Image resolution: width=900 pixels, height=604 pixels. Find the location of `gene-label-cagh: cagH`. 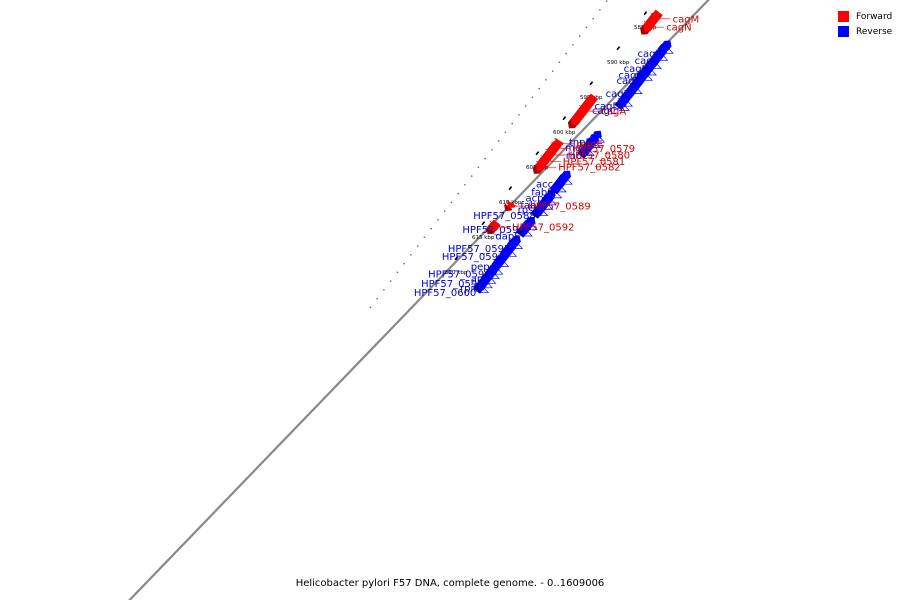

gene-label-cagh: cagH is located at coordinates (637, 69).